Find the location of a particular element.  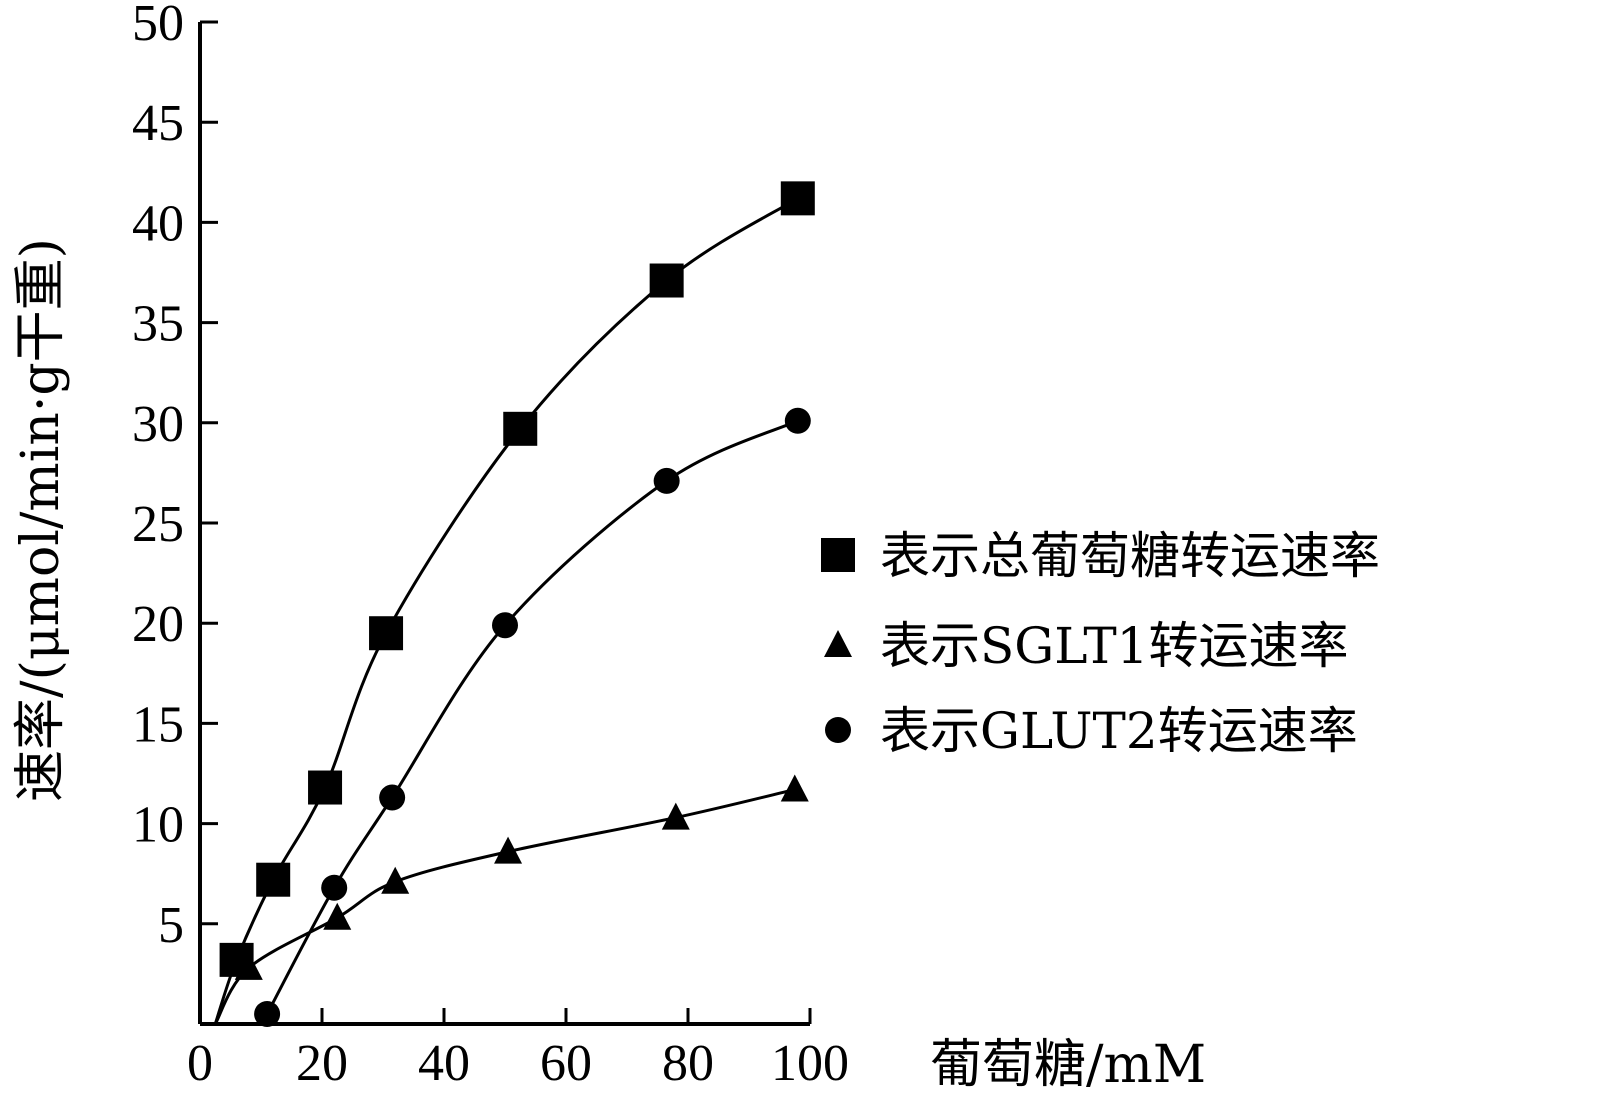

x-tick-label: 60 is located at coordinates (566, 1063).